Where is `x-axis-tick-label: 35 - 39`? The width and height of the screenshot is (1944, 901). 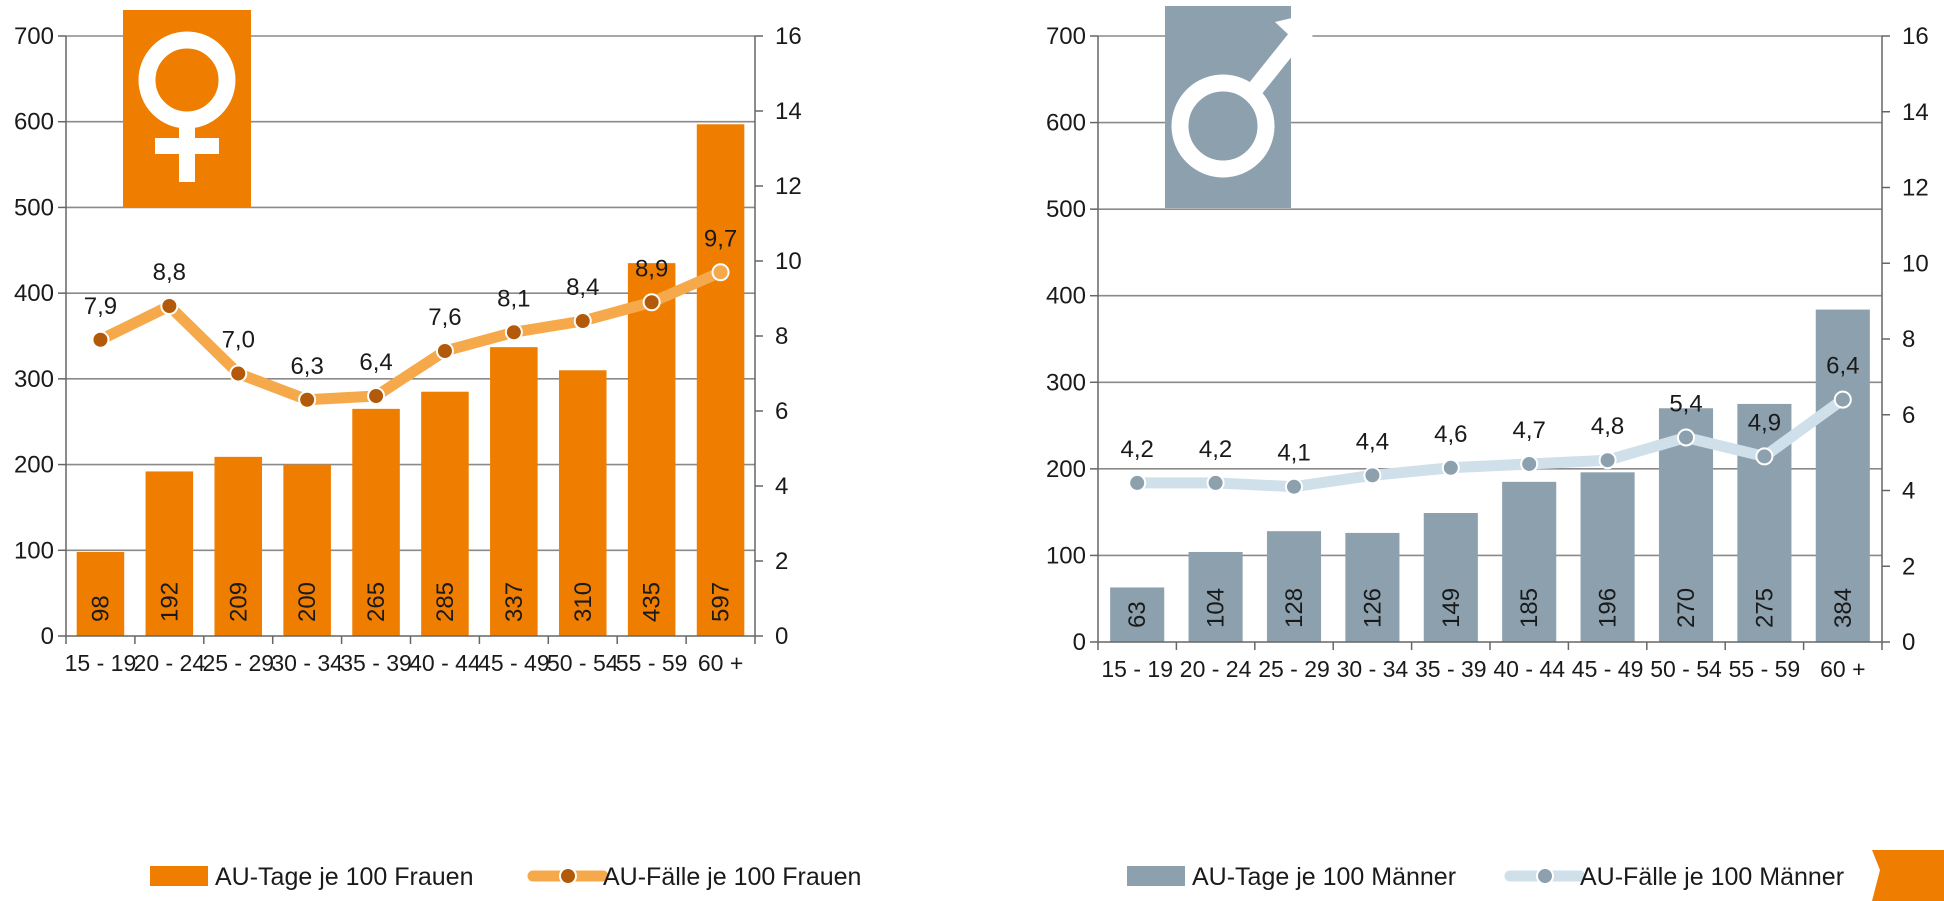
x-axis-tick-label: 35 - 39 is located at coordinates (376, 663).